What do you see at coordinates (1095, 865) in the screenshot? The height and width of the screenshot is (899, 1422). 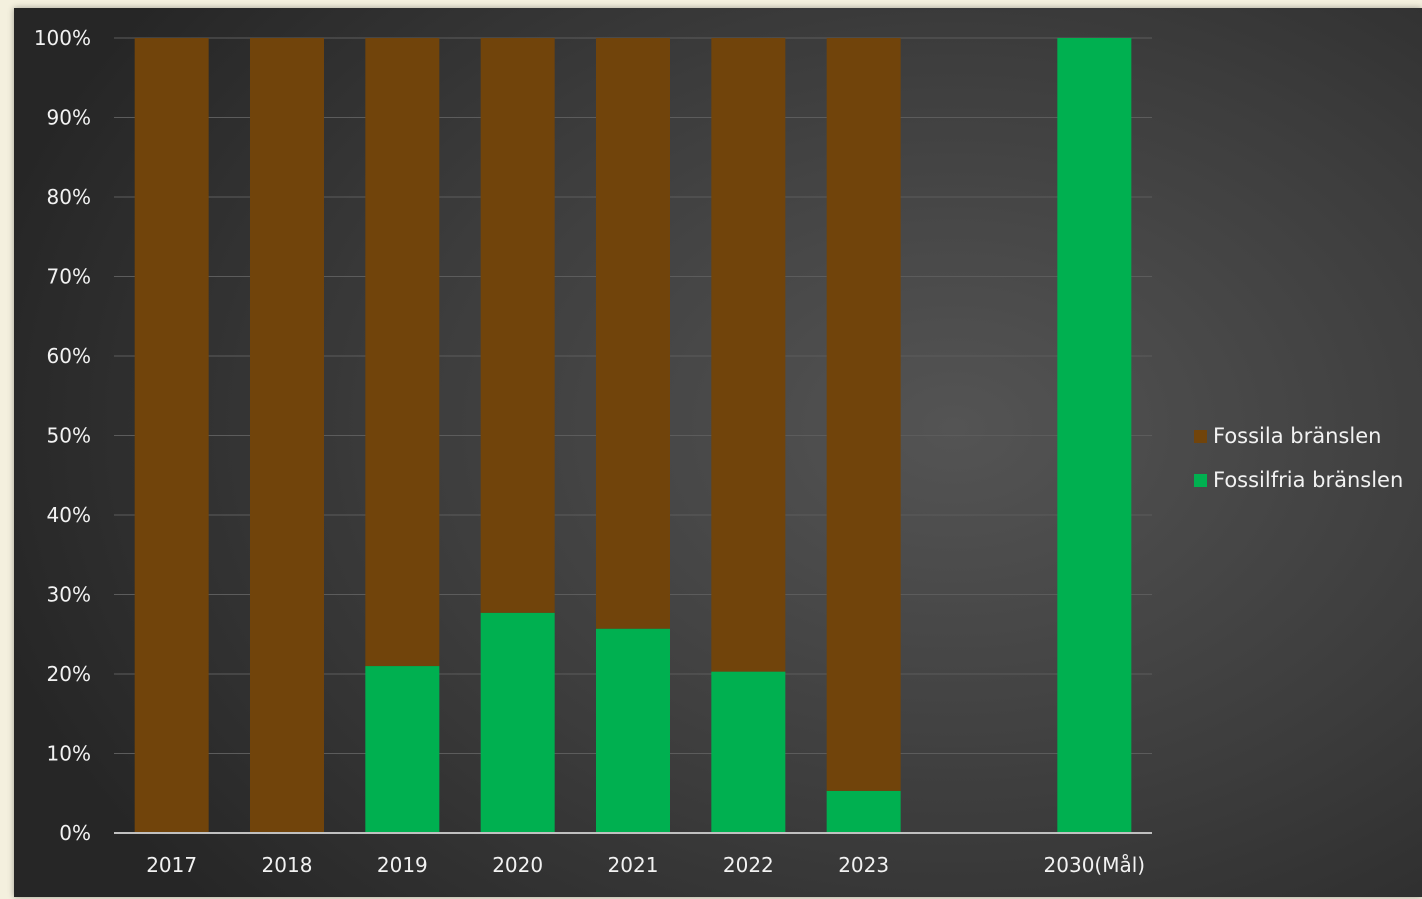 I see `x-tick-label: 2030(Mål)` at bounding box center [1095, 865].